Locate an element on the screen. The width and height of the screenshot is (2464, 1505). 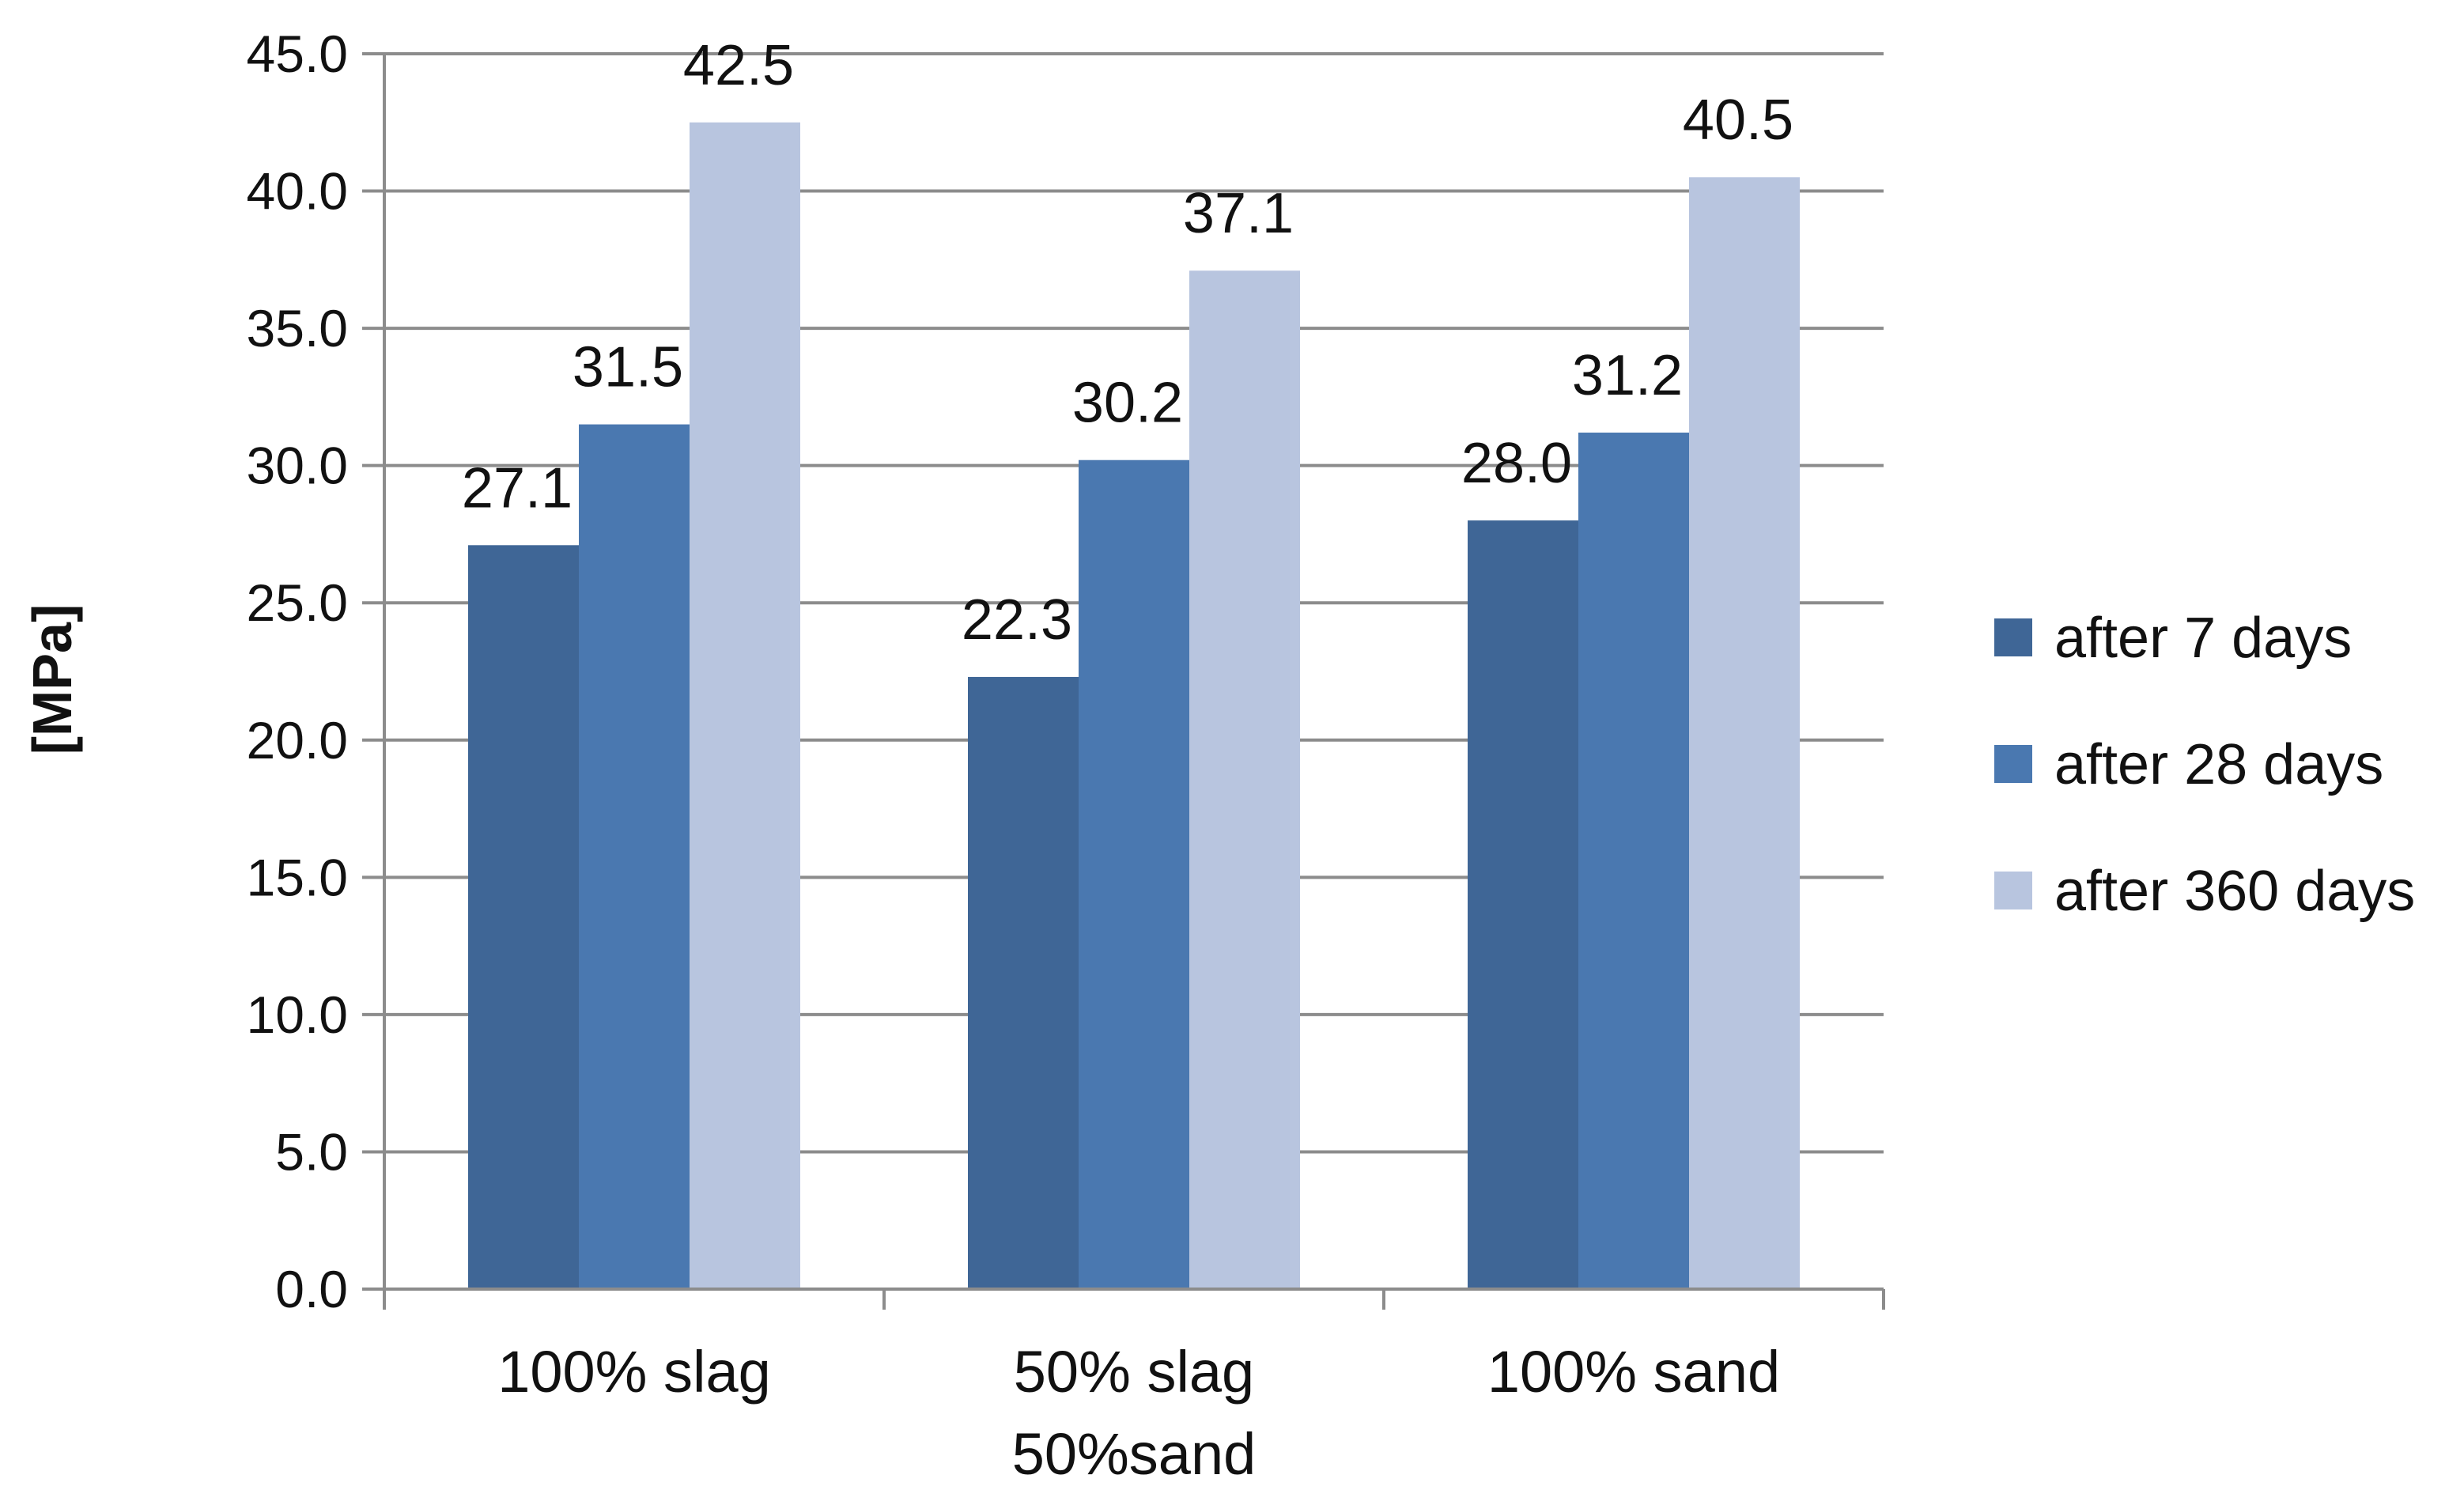
data-label: 22.3 is located at coordinates (1017, 620).